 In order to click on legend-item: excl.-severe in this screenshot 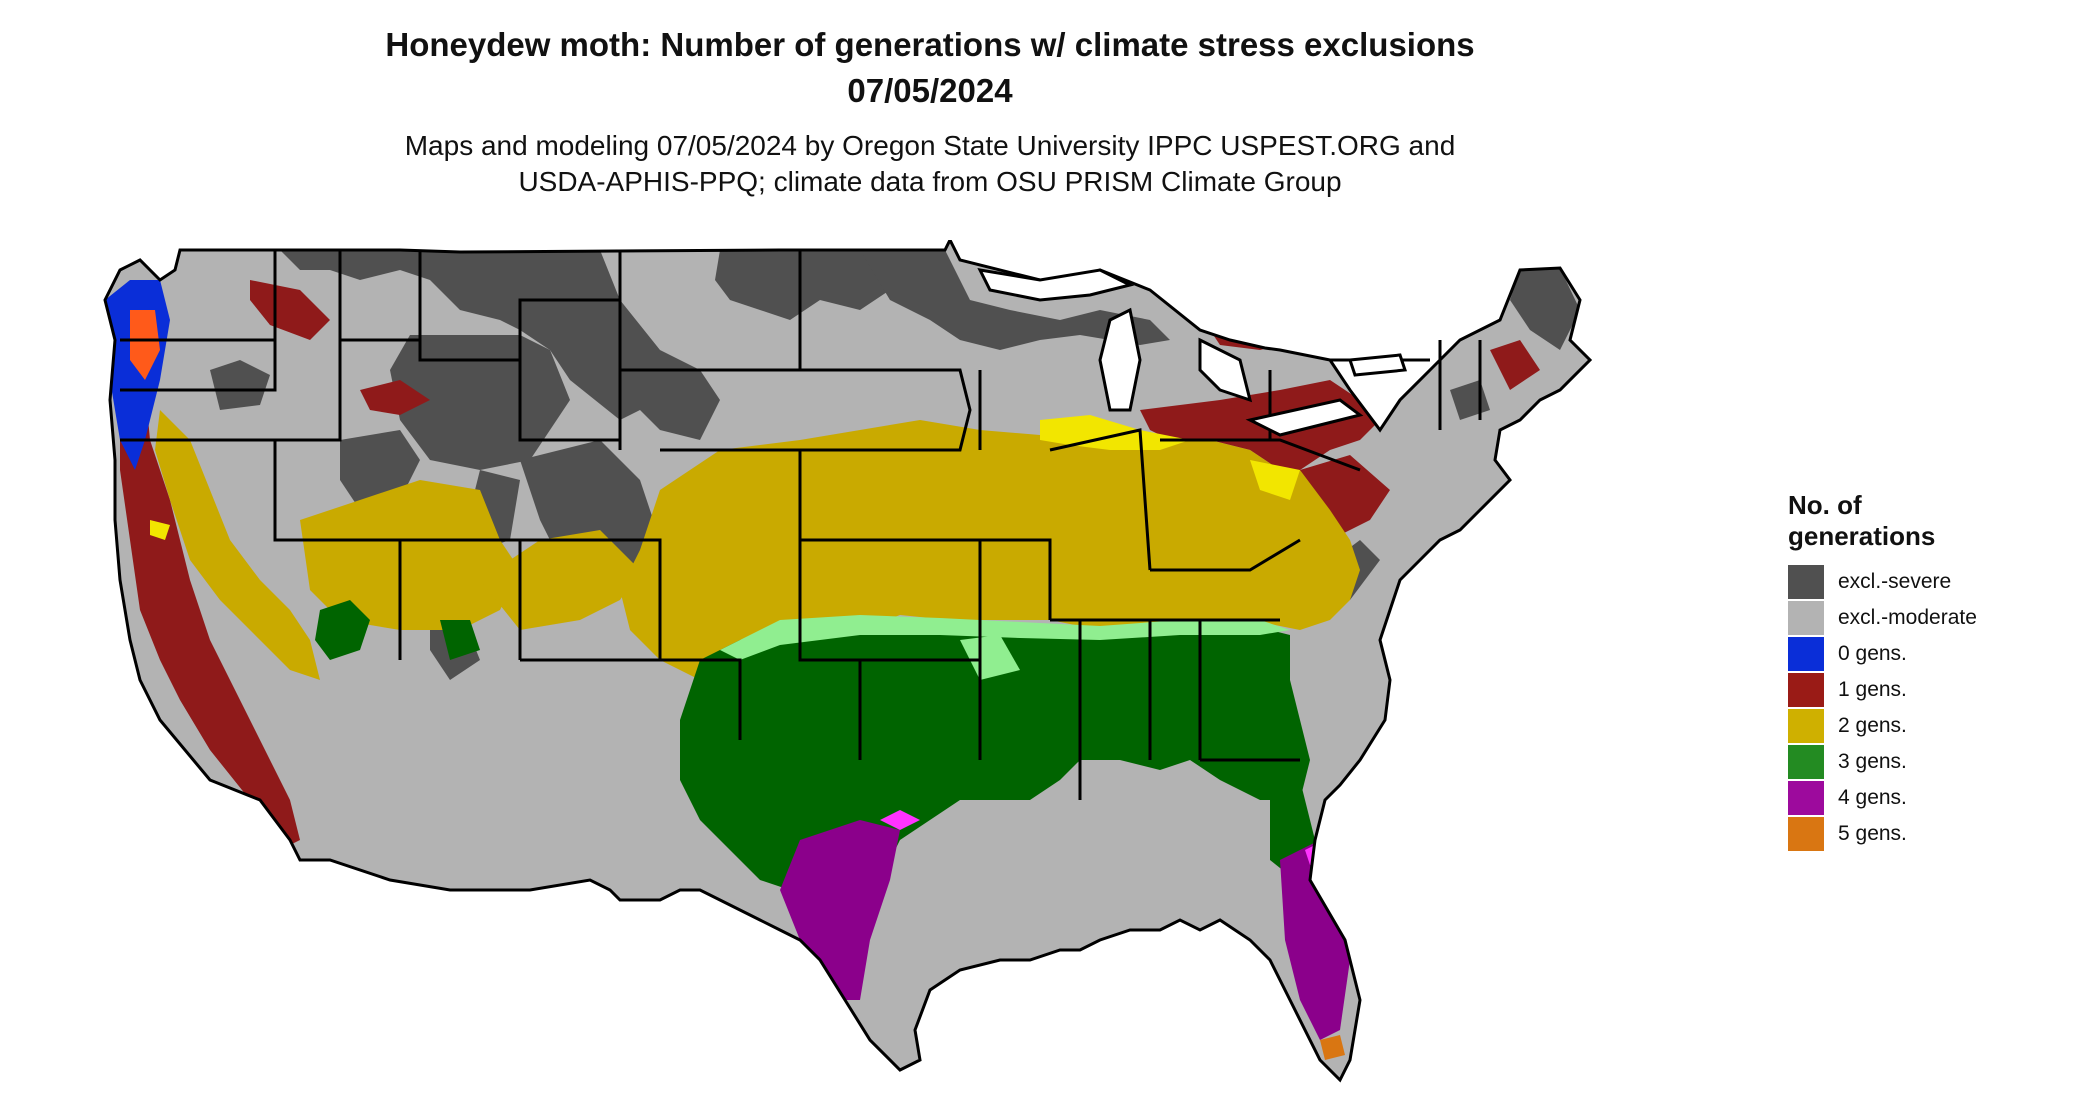, I will do `click(1938, 582)`.